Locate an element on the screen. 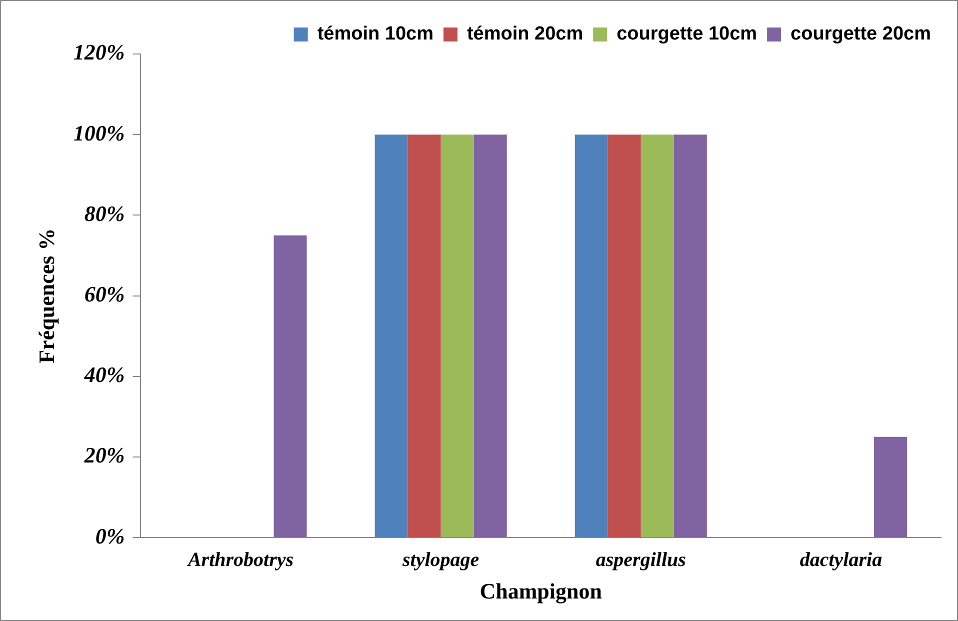 Image resolution: width=958 pixels, height=621 pixels. y-tick-label: 120% is located at coordinates (99, 52).